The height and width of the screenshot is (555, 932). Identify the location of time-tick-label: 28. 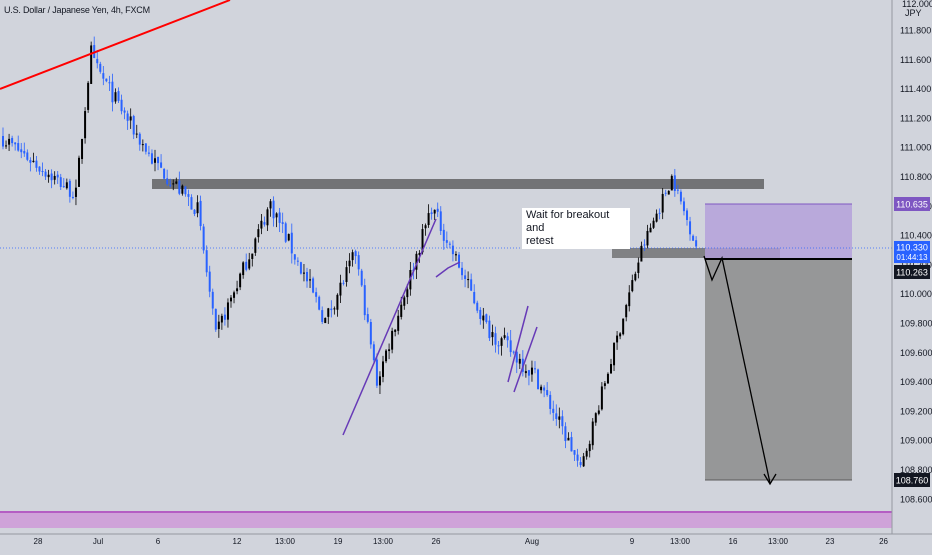
(38, 541).